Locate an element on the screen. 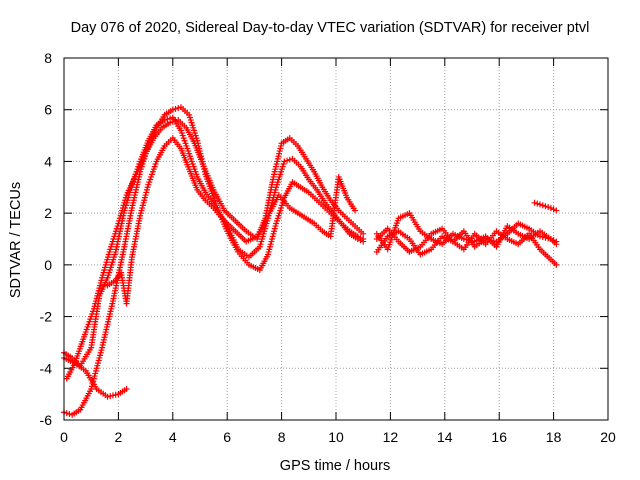 The width and height of the screenshot is (640, 480). x-tick-labels: 0 2 4 6 8 10 12 14 16 18 20 is located at coordinates (338, 437).